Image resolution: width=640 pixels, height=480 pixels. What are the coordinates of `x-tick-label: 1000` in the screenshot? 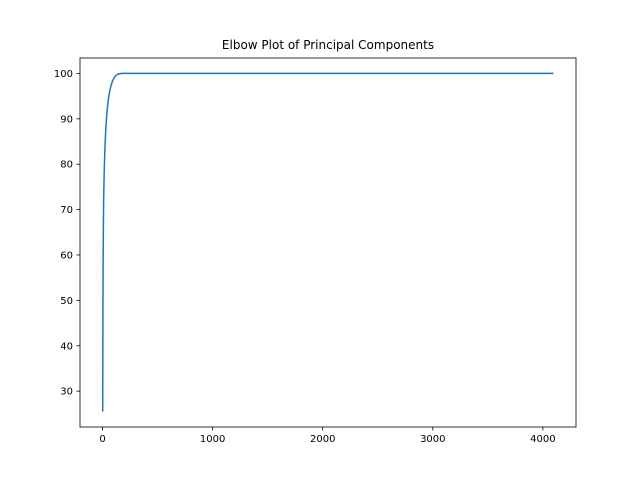 It's located at (212, 439).